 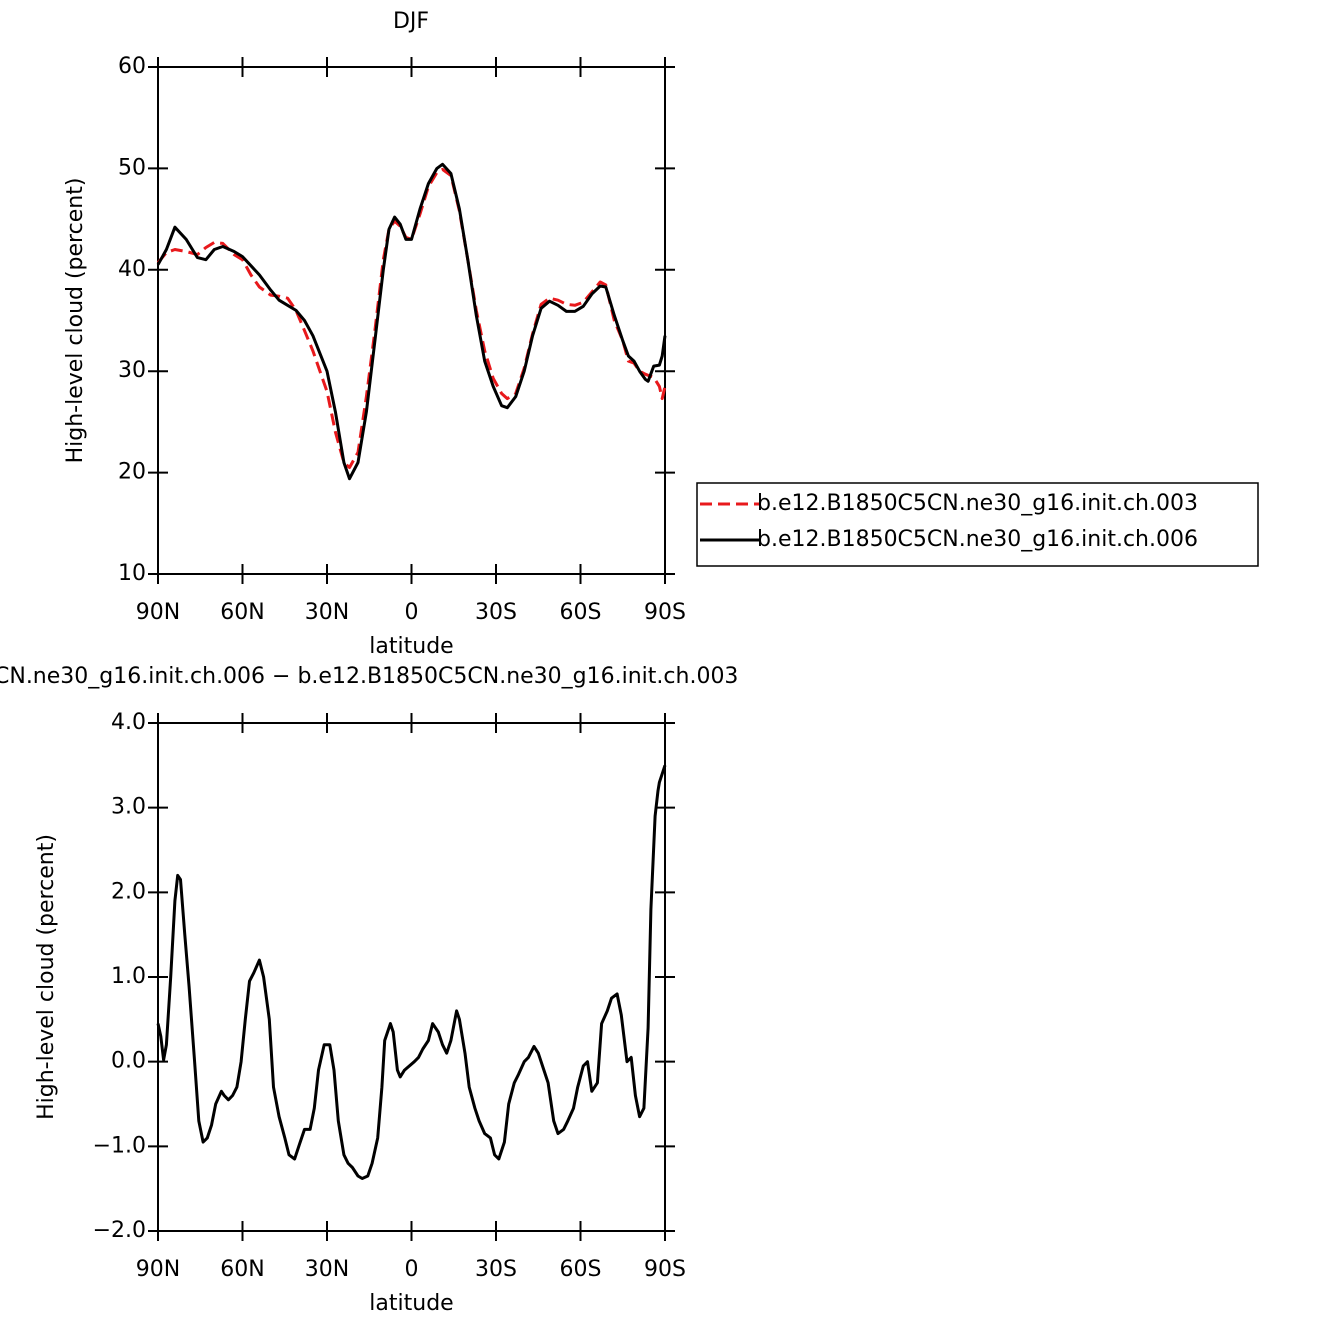 What do you see at coordinates (128, 976) in the screenshot?
I see `y-tick-label: 1.0` at bounding box center [128, 976].